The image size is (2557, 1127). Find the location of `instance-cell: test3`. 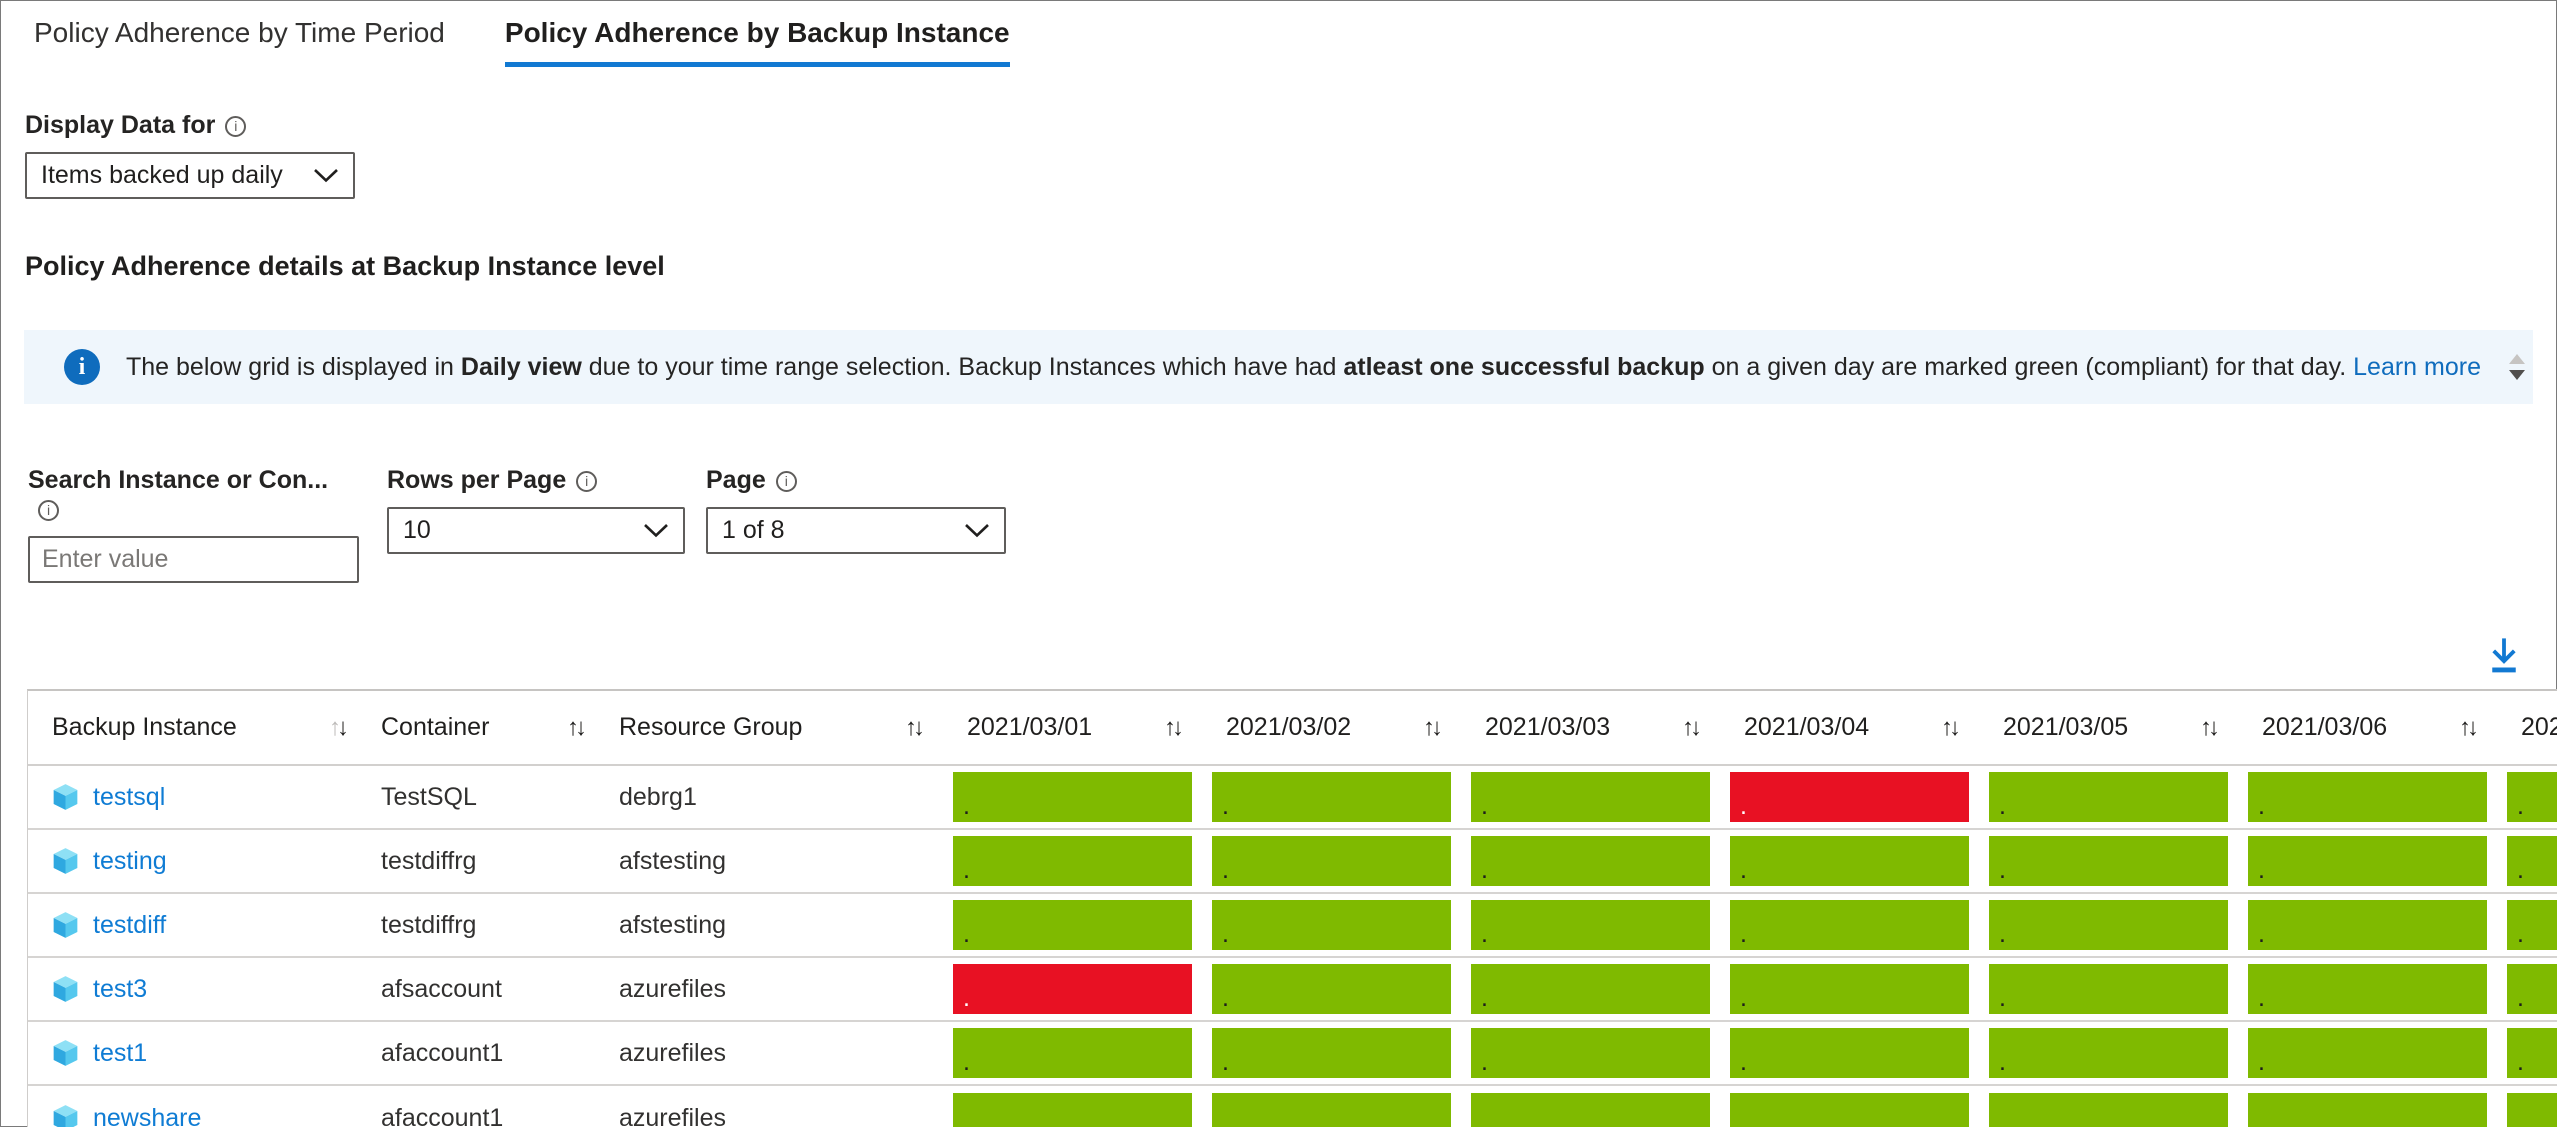

instance-cell: test3 is located at coordinates (202, 989).